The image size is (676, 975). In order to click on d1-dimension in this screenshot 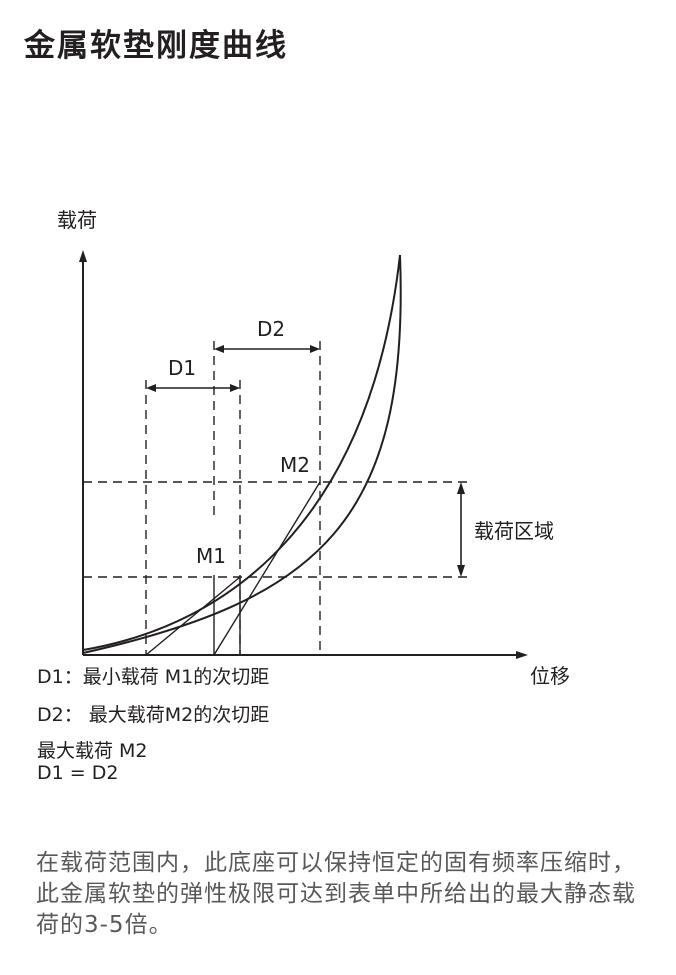, I will do `click(193, 388)`.